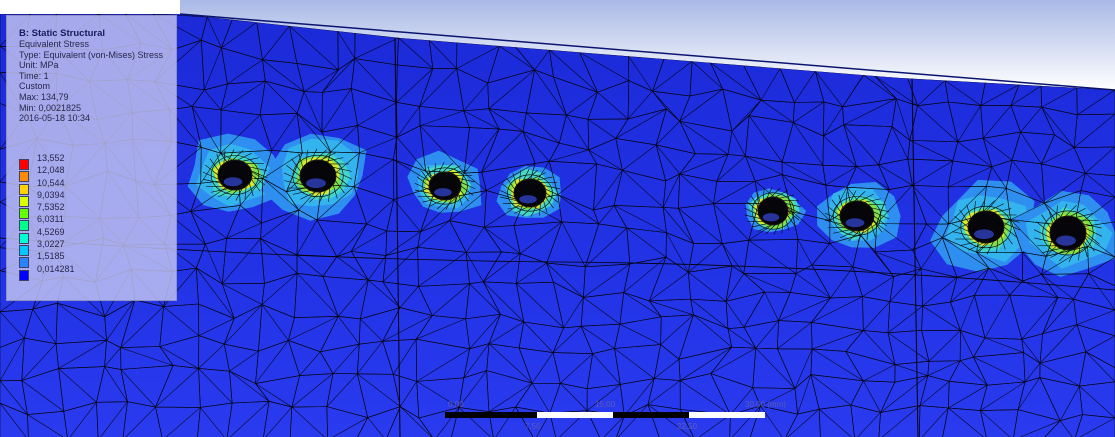 This screenshot has width=1115, height=437. Describe the element at coordinates (24, 214) in the screenshot. I see `color-swatch-green` at that location.